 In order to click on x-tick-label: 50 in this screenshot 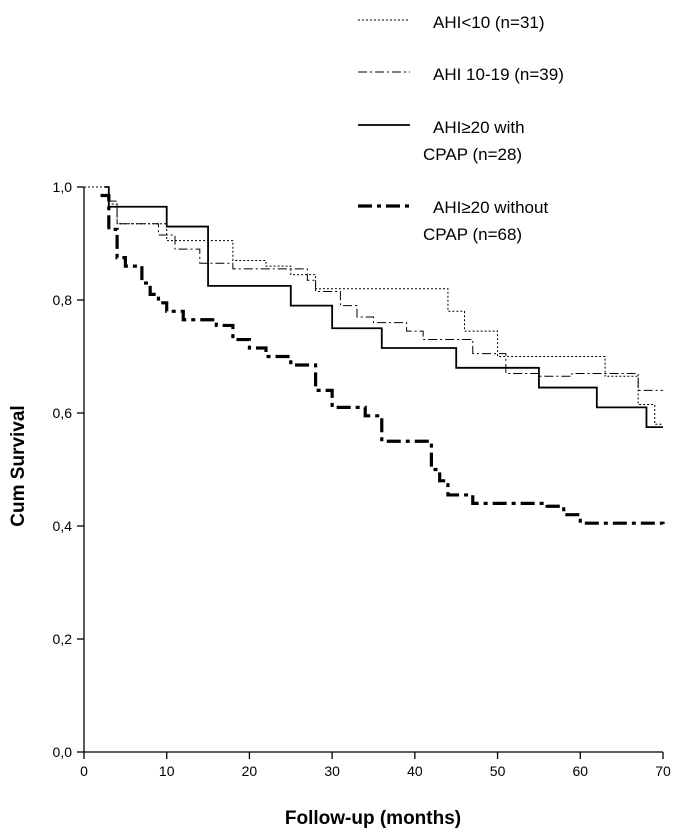, I will do `click(498, 771)`.